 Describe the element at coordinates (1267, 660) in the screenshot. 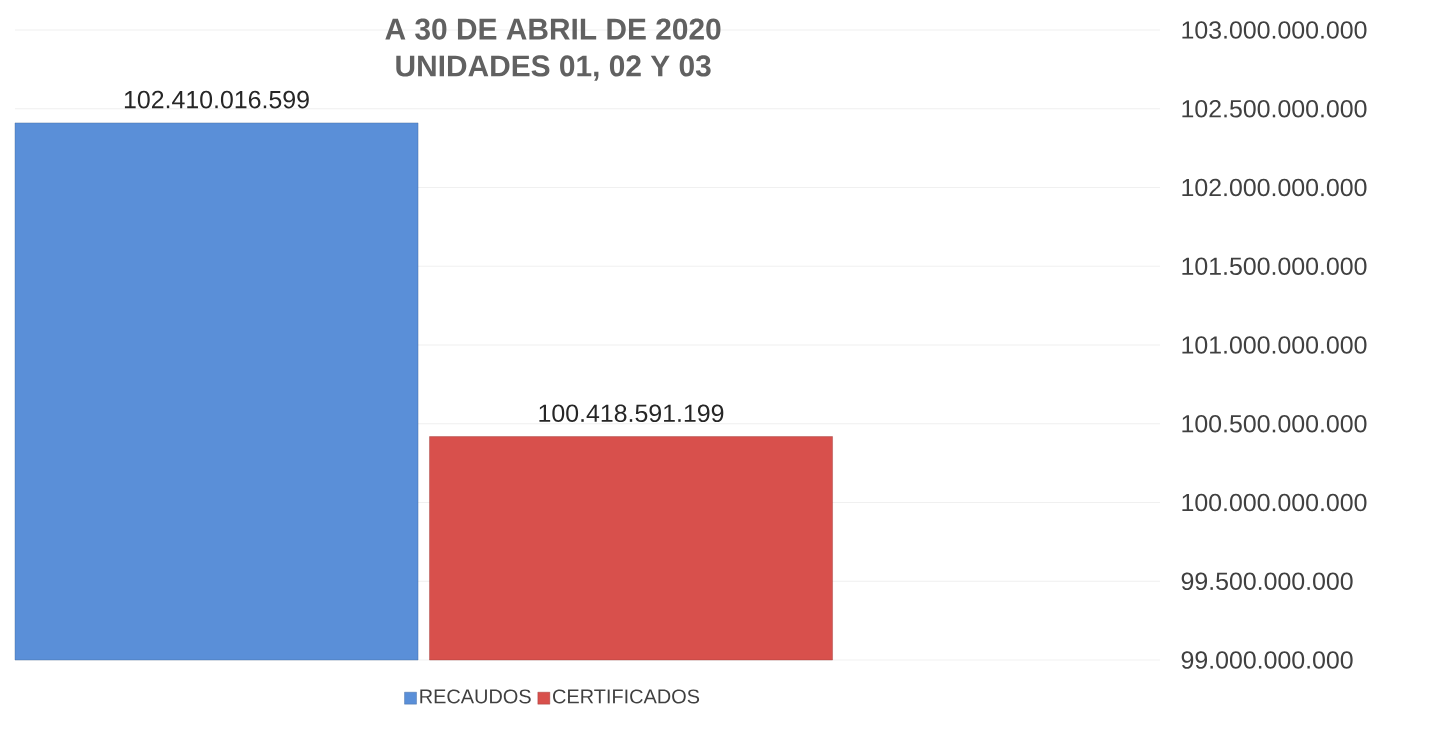

I see `y-tick-label: 99.000.000.000` at that location.